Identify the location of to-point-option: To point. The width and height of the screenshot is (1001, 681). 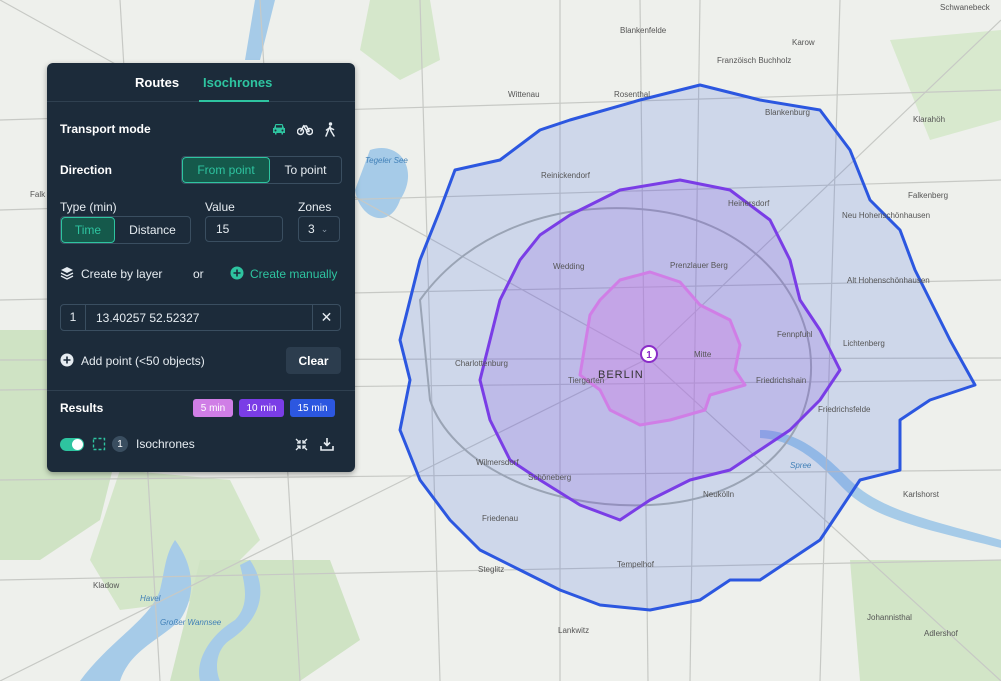
(305, 170).